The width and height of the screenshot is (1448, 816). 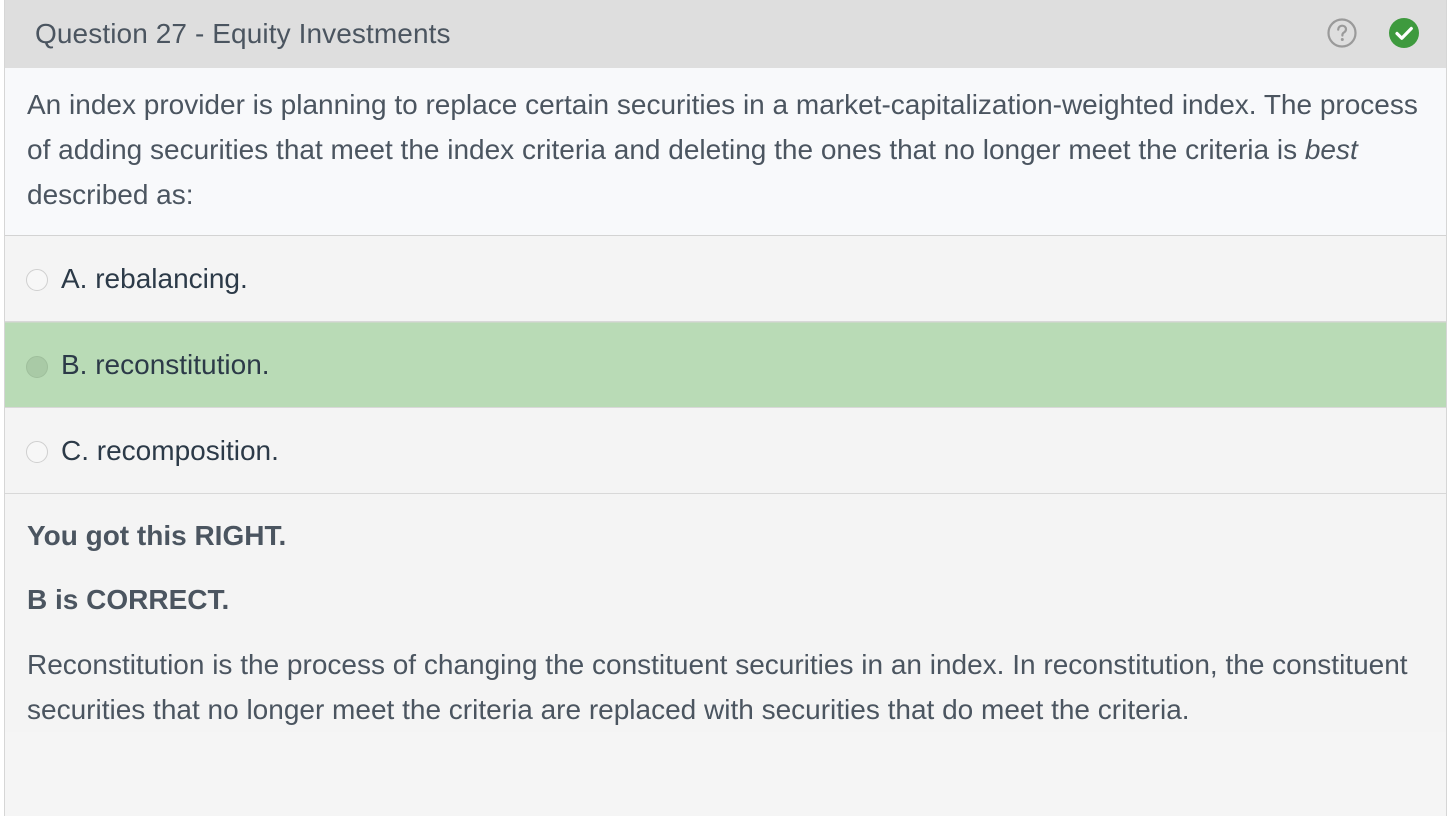 I want to click on question-header: Question 27 - Equity Investments, so click(x=725, y=34).